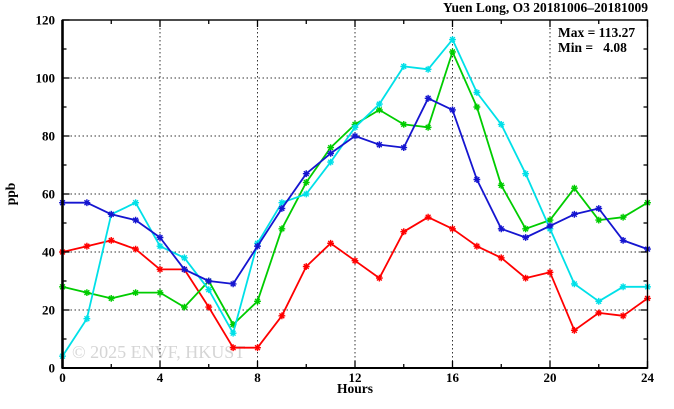 This screenshot has height=409, width=674. Describe the element at coordinates (48, 194) in the screenshot. I see `y-tick-label-60: 60` at that location.